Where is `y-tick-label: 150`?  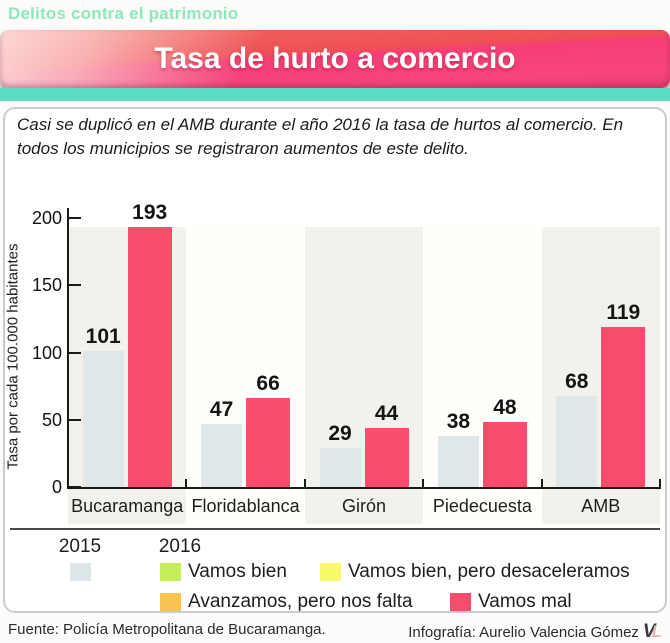
y-tick-label: 150 is located at coordinates (46, 285).